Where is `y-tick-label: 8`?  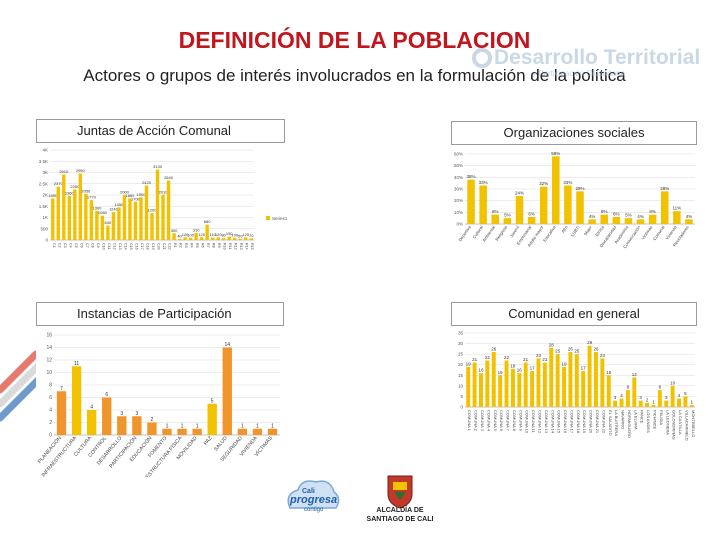 y-tick-label: 8 is located at coordinates (50, 386).